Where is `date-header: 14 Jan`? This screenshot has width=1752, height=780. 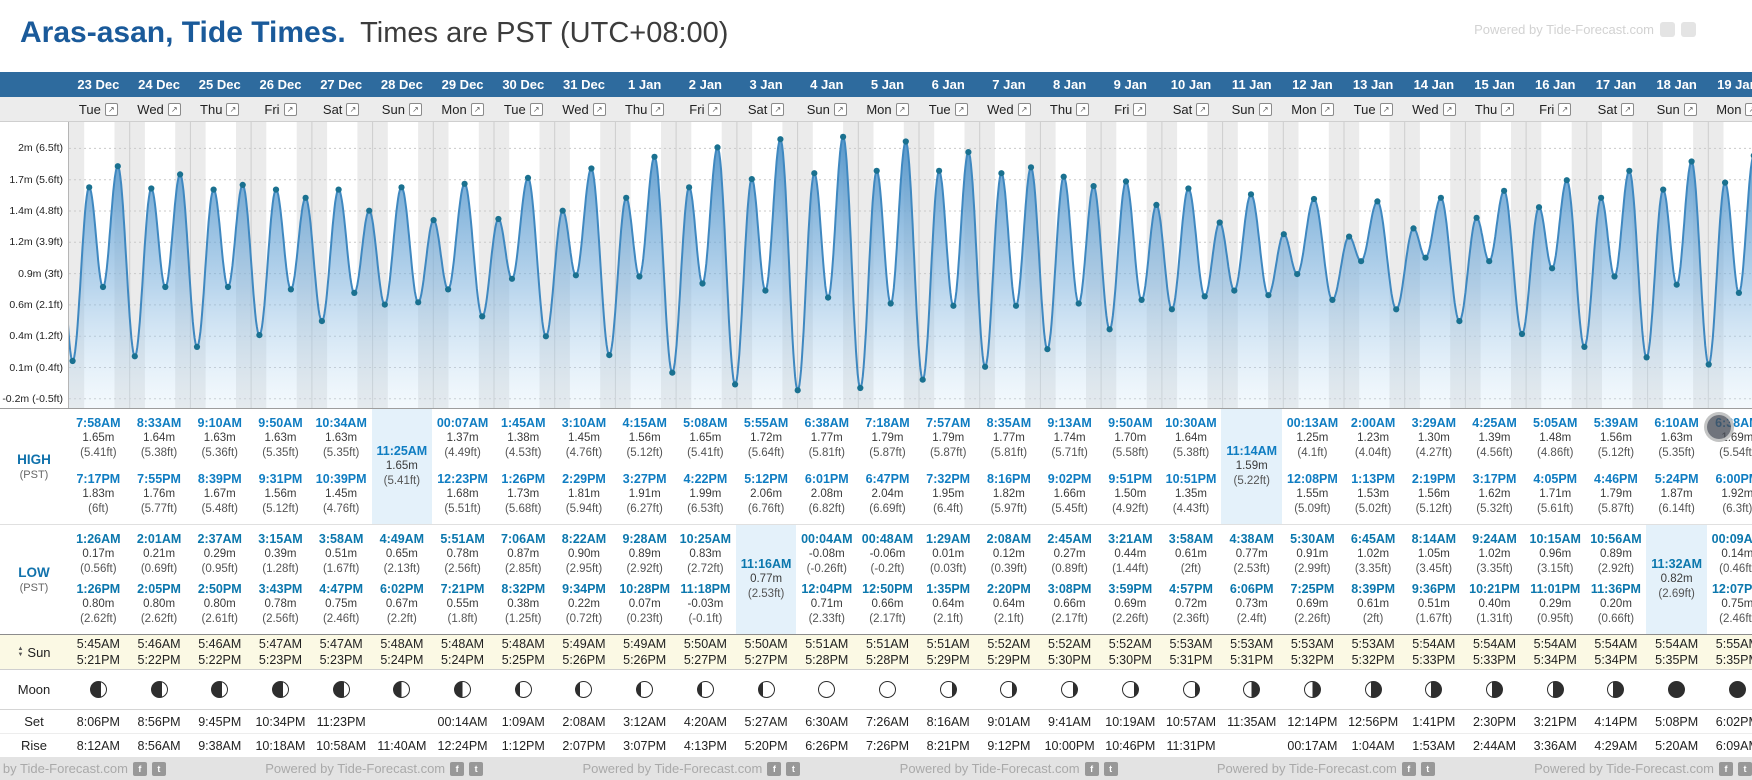 date-header: 14 Jan is located at coordinates (1434, 84).